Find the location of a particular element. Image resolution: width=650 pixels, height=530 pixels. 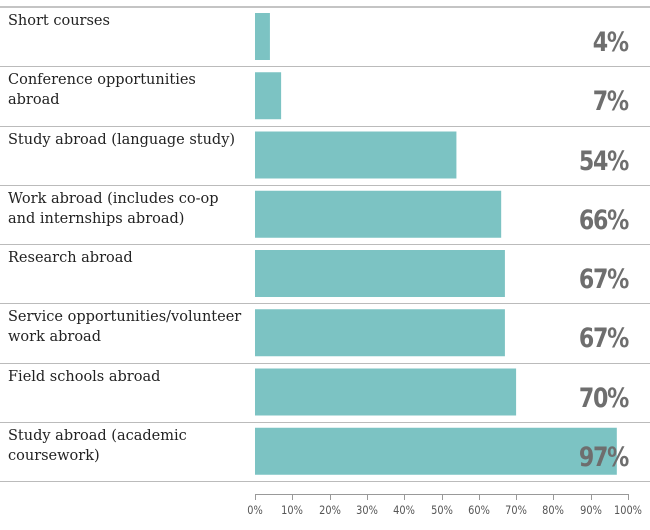

x-tick-label: 30% is located at coordinates (367, 510).